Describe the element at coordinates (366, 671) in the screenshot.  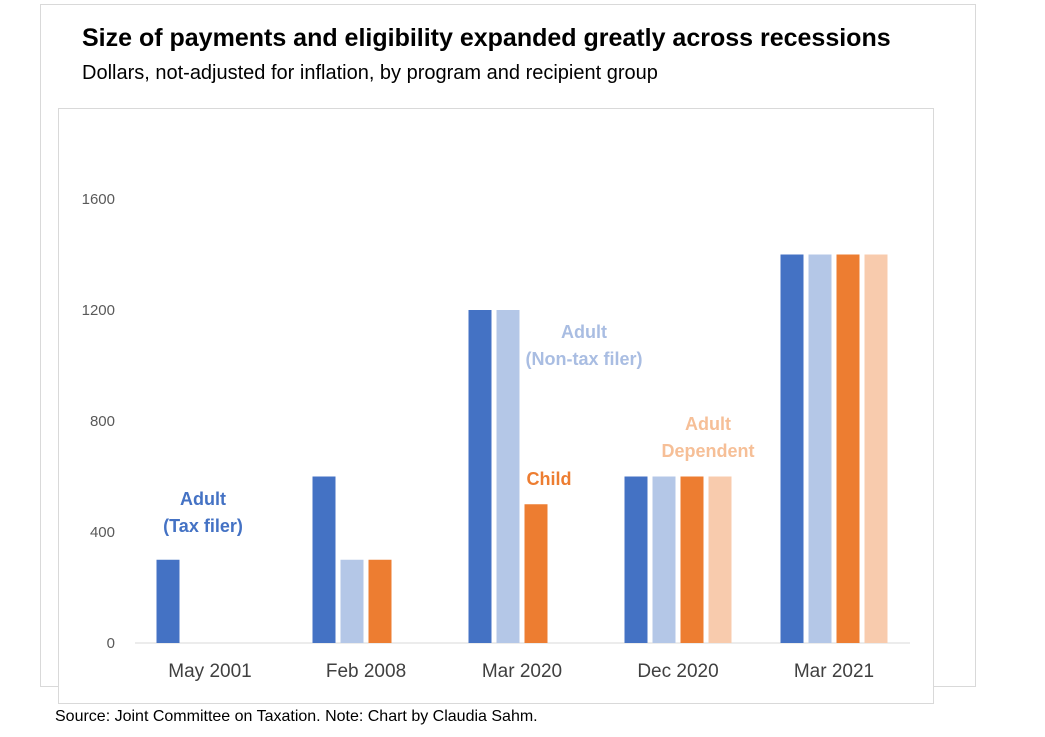
I see `x-category-label: Feb 2008` at that location.